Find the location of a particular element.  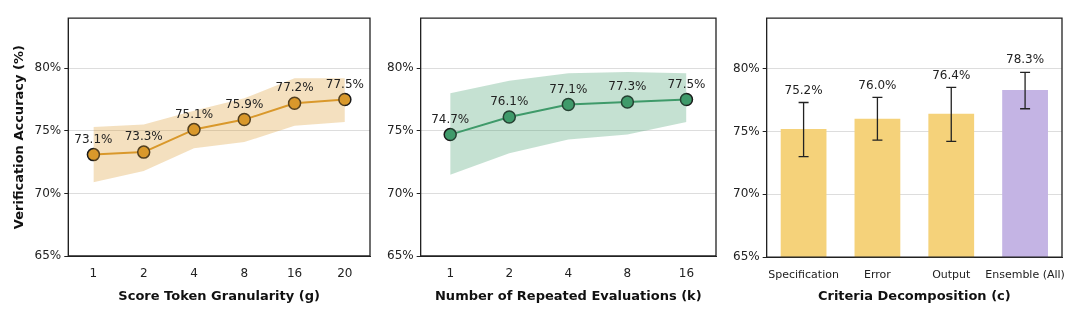

data-label: 75.9% is located at coordinates (244, 103).